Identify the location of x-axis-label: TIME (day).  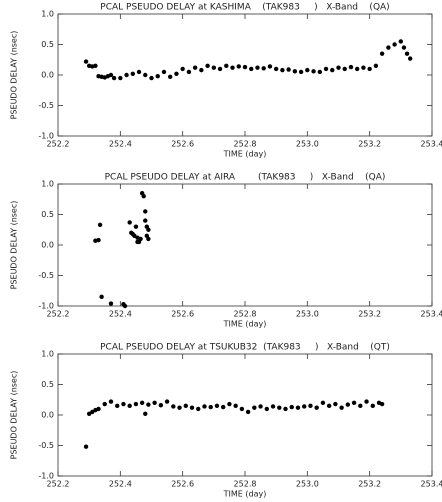
(245, 494).